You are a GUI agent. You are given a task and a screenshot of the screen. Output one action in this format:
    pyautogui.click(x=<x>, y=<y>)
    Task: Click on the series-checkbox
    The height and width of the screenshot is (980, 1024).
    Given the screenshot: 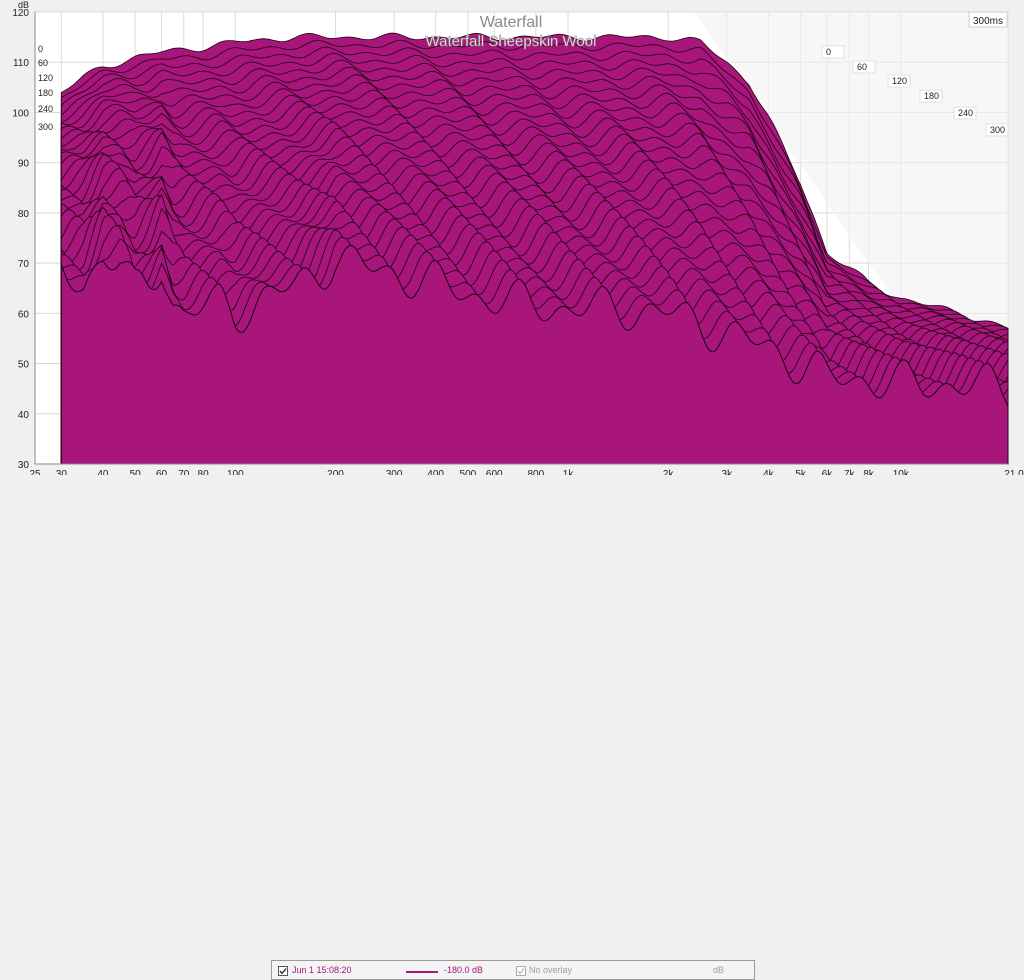 What is the action you would take?
    pyautogui.click(x=283, y=971)
    